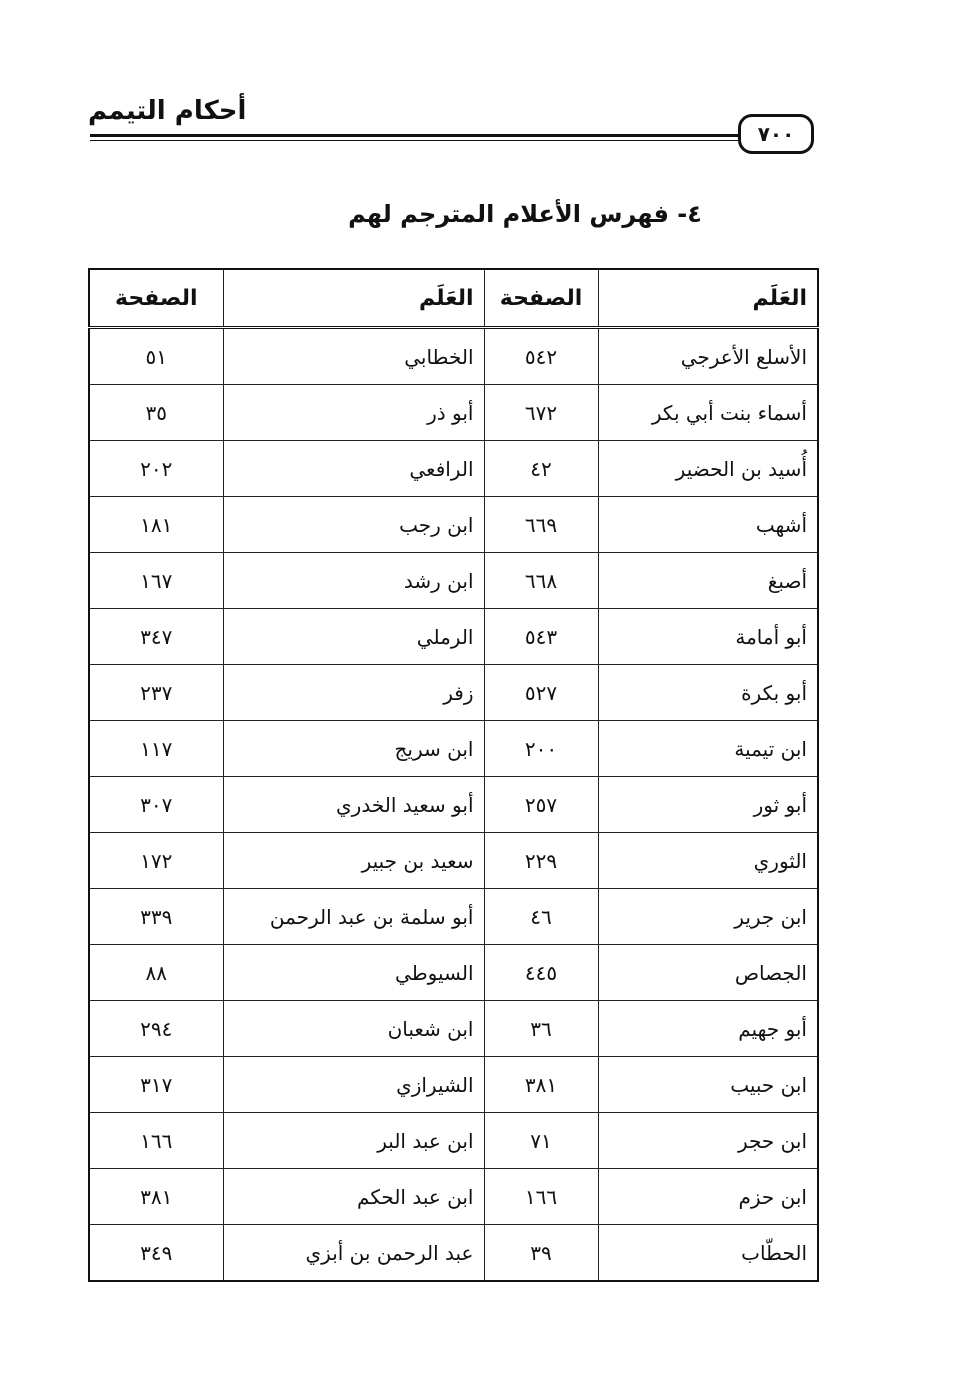 This screenshot has width=960, height=1395. Describe the element at coordinates (353, 860) in the screenshot. I see `name-cell: سعيد بن جبير` at that location.